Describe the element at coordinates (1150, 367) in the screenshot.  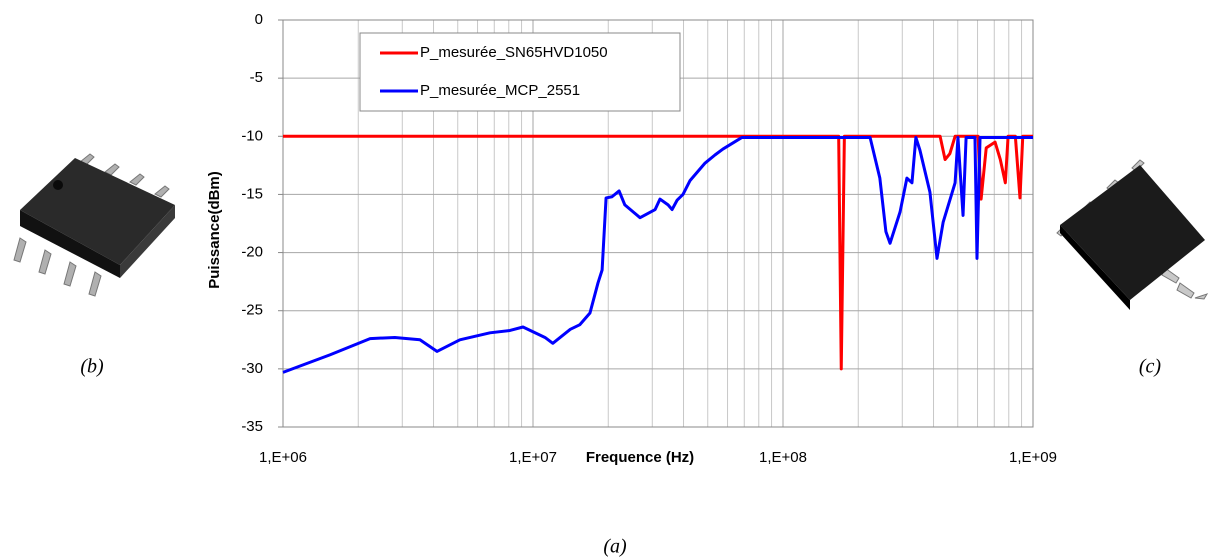
I see `subfigure-label: (c)` at that location.